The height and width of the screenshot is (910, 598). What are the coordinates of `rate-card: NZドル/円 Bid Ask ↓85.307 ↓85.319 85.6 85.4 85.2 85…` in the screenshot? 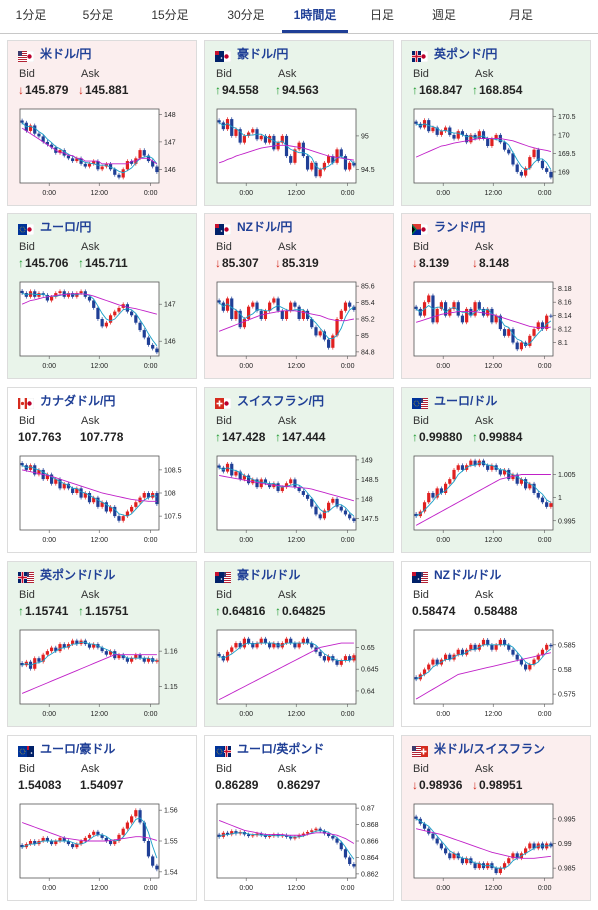 It's located at (299, 296).